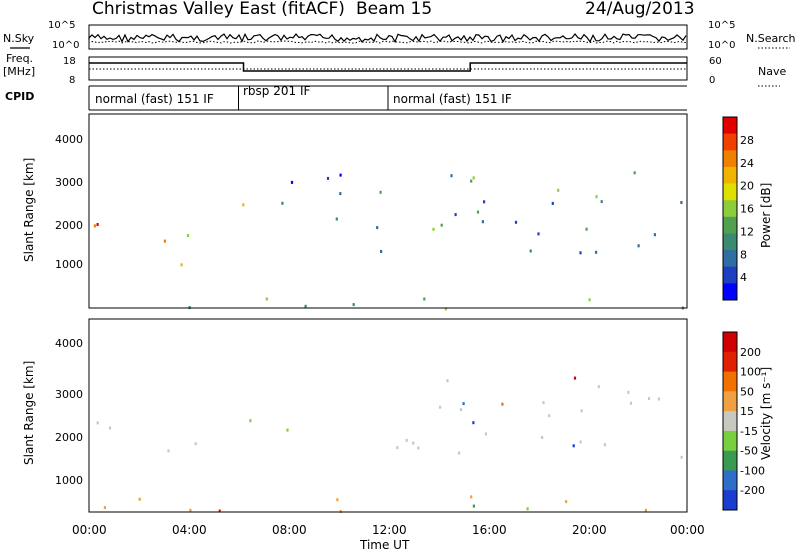  What do you see at coordinates (747, 231) in the screenshot?
I see `colorbar-tick-label: 12` at bounding box center [747, 231].